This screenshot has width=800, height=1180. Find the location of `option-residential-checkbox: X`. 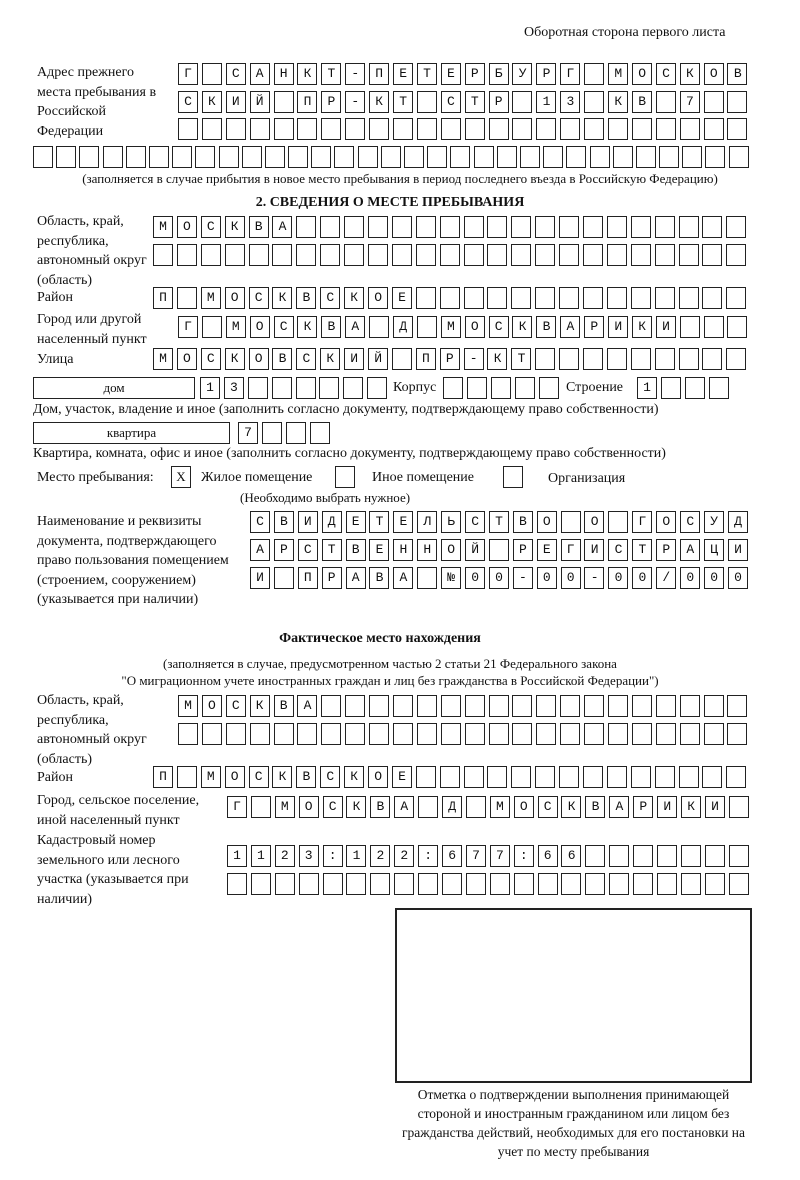

option-residential-checkbox: X is located at coordinates (181, 477).